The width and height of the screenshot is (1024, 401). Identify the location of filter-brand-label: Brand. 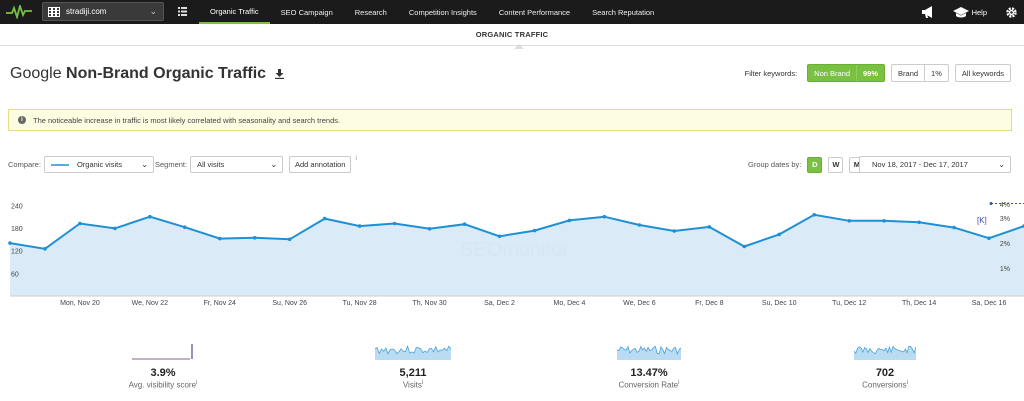
(908, 73).